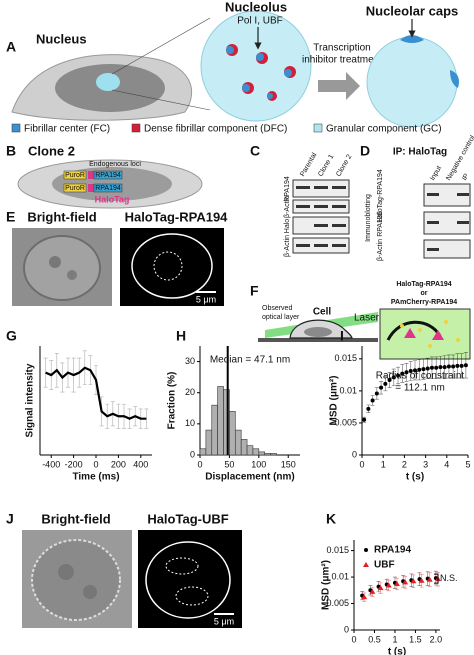 The image size is (474, 655). I want to click on caps-label: Nucleolar caps, so click(412, 10).